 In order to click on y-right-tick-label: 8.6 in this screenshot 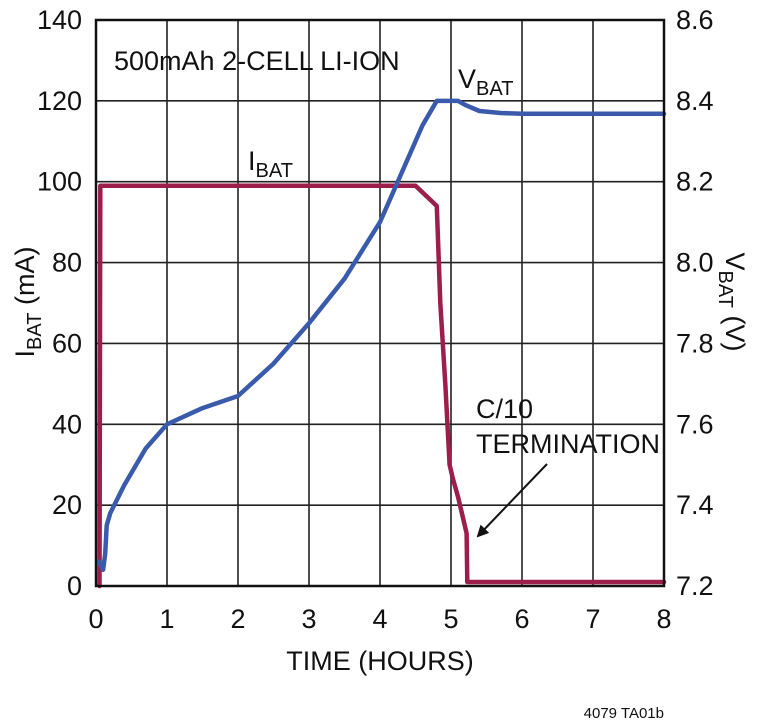, I will do `click(695, 20)`.